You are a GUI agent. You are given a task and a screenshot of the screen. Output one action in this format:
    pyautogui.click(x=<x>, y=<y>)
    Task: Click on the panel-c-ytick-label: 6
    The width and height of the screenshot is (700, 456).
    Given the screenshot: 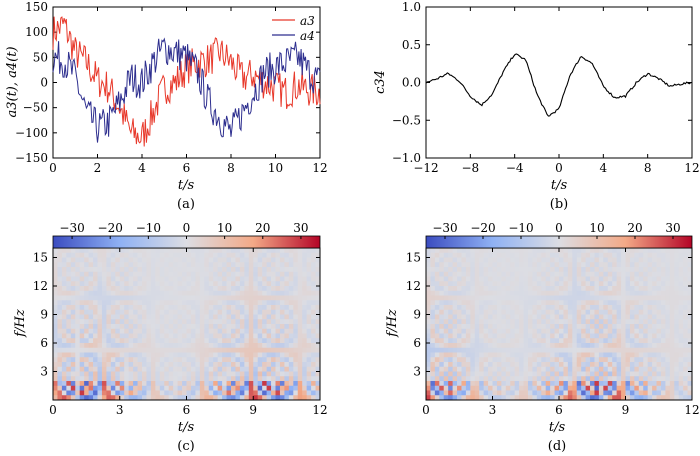 What is the action you would take?
    pyautogui.click(x=44, y=343)
    